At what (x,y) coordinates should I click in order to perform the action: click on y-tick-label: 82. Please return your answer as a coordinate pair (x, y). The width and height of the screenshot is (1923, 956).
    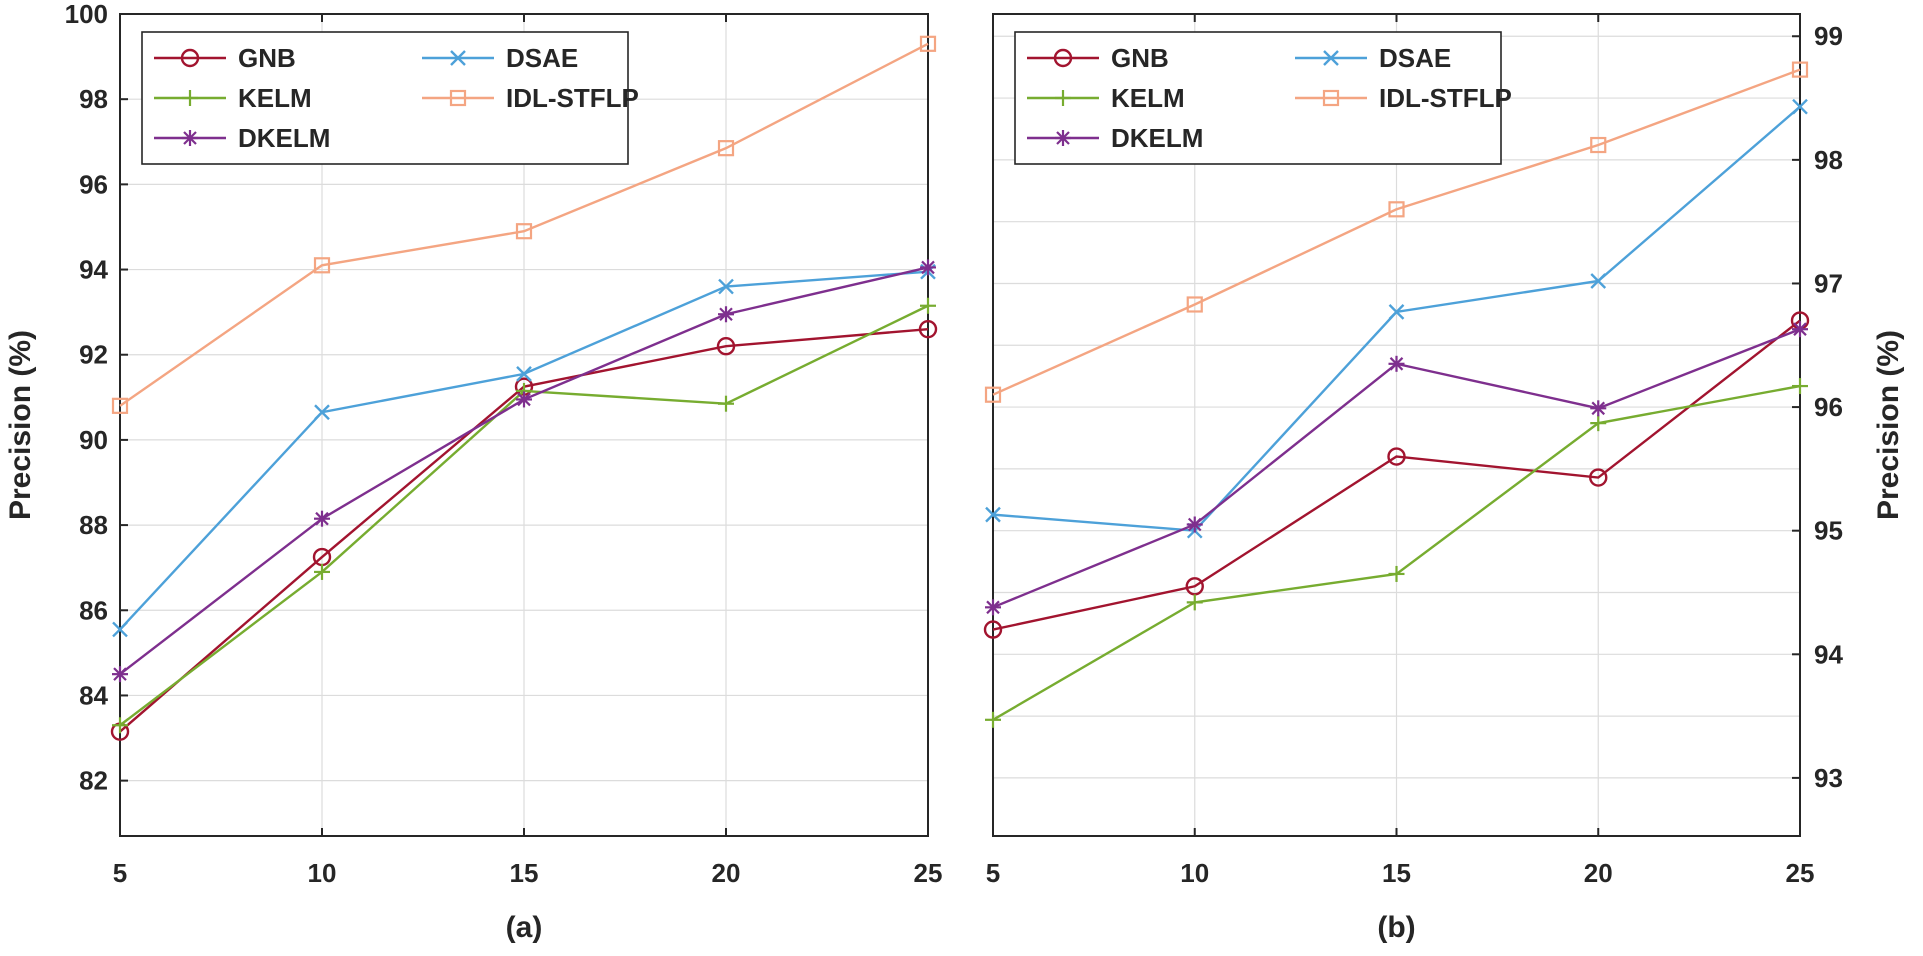
    Looking at the image, I should click on (93, 781).